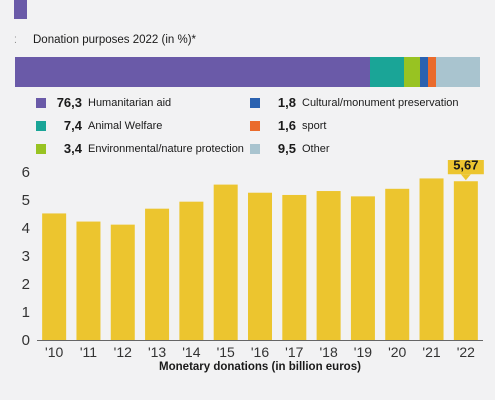  What do you see at coordinates (123, 352) in the screenshot?
I see `x-tick-label: '12` at bounding box center [123, 352].